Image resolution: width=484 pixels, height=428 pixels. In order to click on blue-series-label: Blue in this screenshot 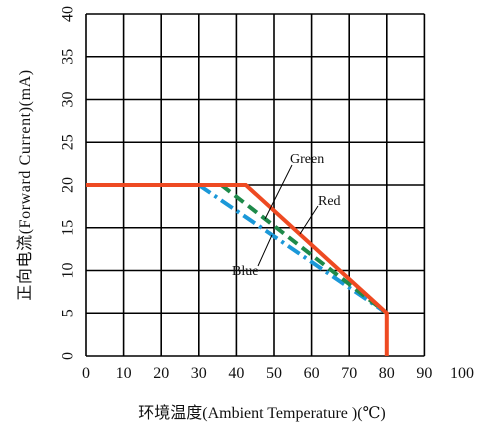, I will do `click(245, 271)`.